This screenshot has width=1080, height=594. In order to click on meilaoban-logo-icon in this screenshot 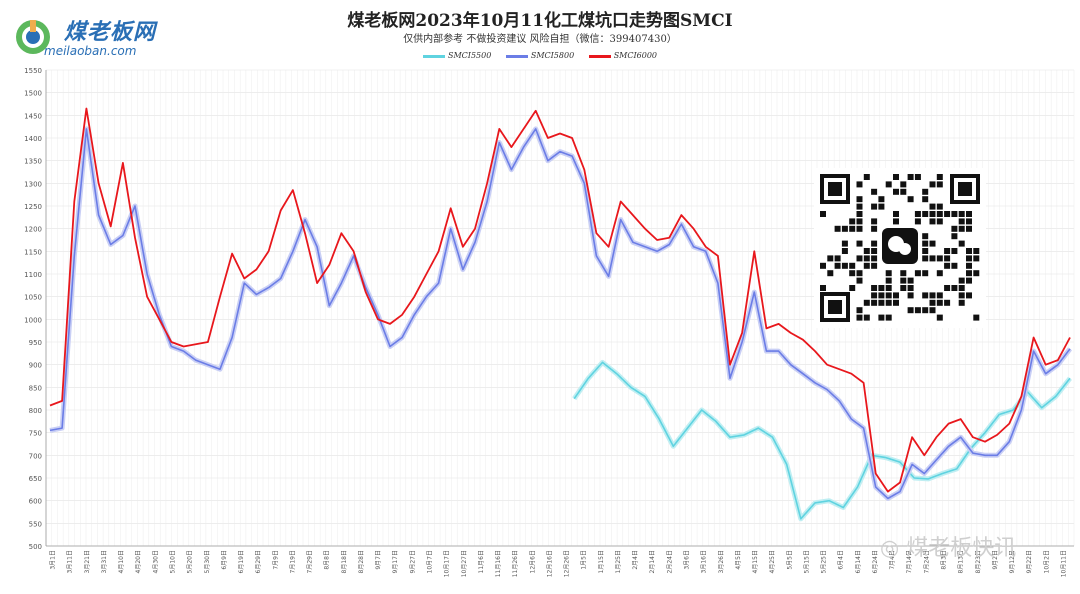, I will do `click(33, 37)`.